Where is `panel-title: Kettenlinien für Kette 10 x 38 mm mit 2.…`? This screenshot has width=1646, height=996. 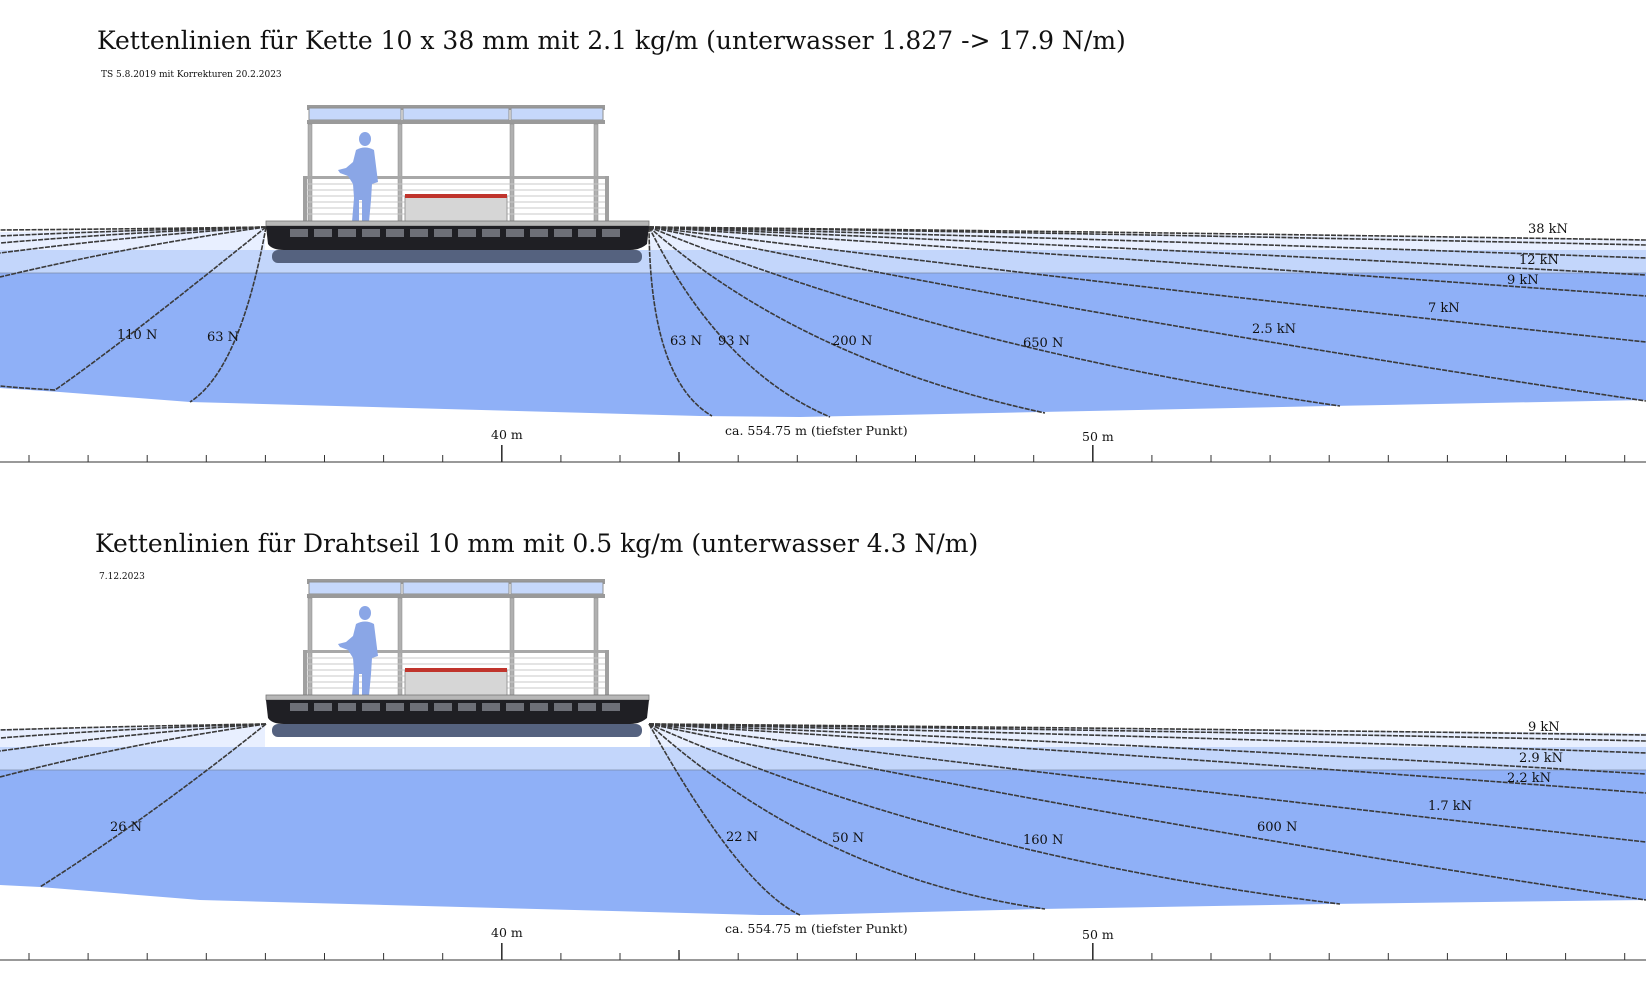
panel-title: Kettenlinien für Kette 10 x 38 mm mit 2.… is located at coordinates (611, 40).